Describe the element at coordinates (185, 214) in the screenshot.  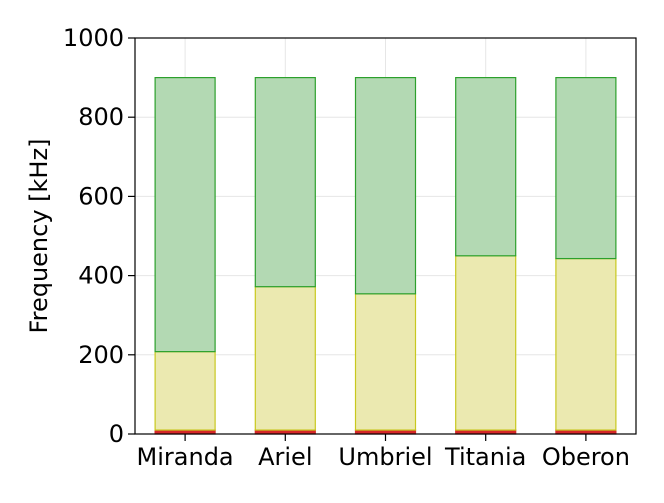
I see `bar-segment-3-miranda` at that location.